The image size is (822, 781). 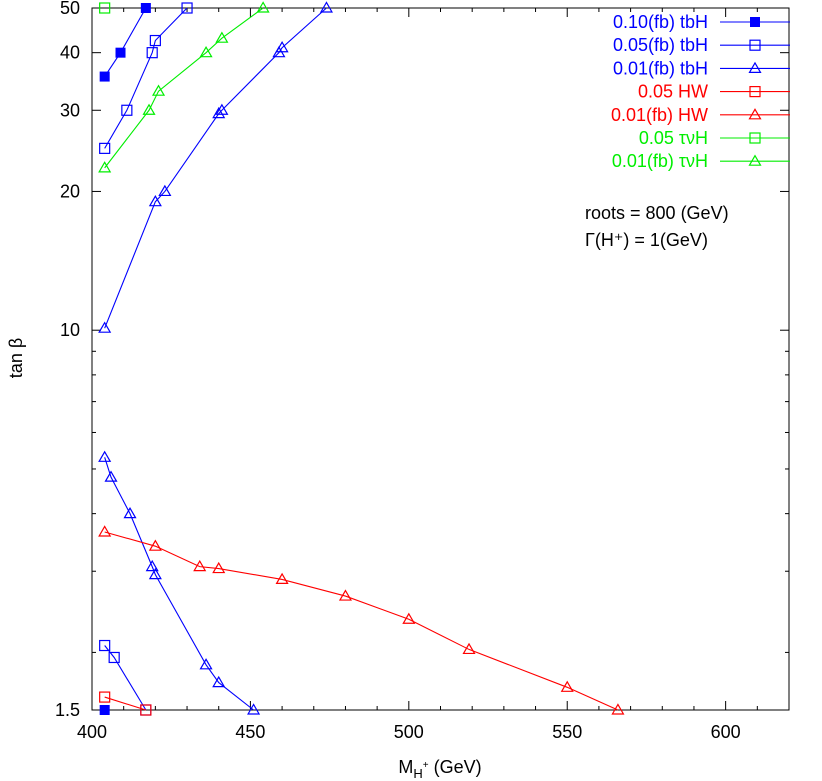 I want to click on y-tick-label: 10, so click(x=70, y=330).